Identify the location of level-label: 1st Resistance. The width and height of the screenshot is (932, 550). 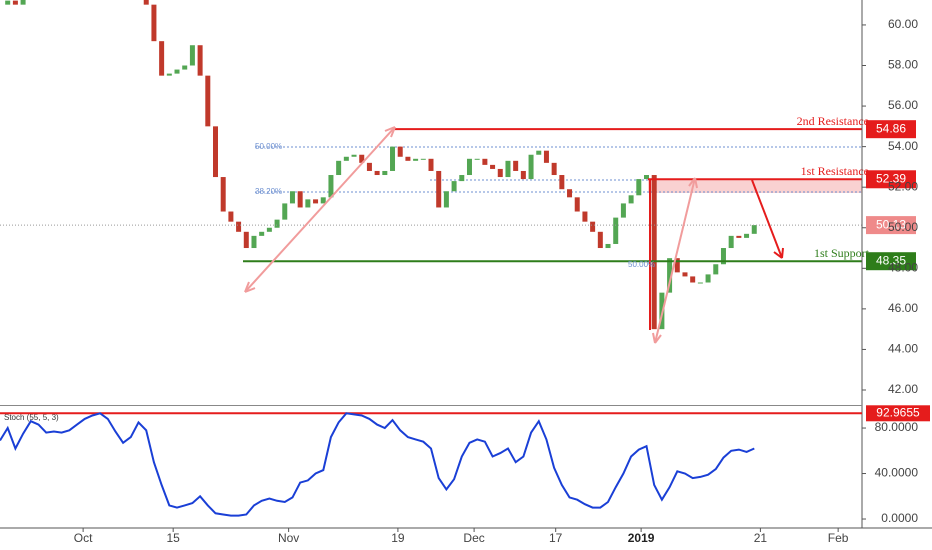
(835, 171).